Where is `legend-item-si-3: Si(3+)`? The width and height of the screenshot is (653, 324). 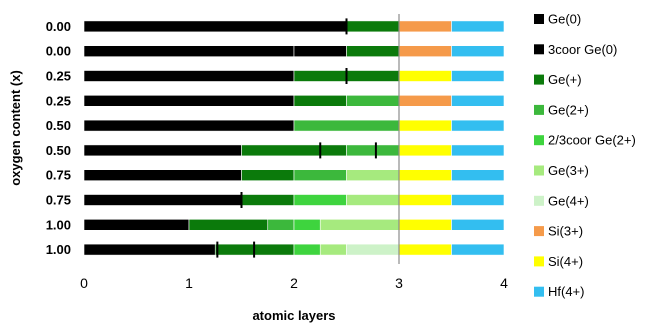
legend-item-si-3: Si(3+) is located at coordinates (558, 231).